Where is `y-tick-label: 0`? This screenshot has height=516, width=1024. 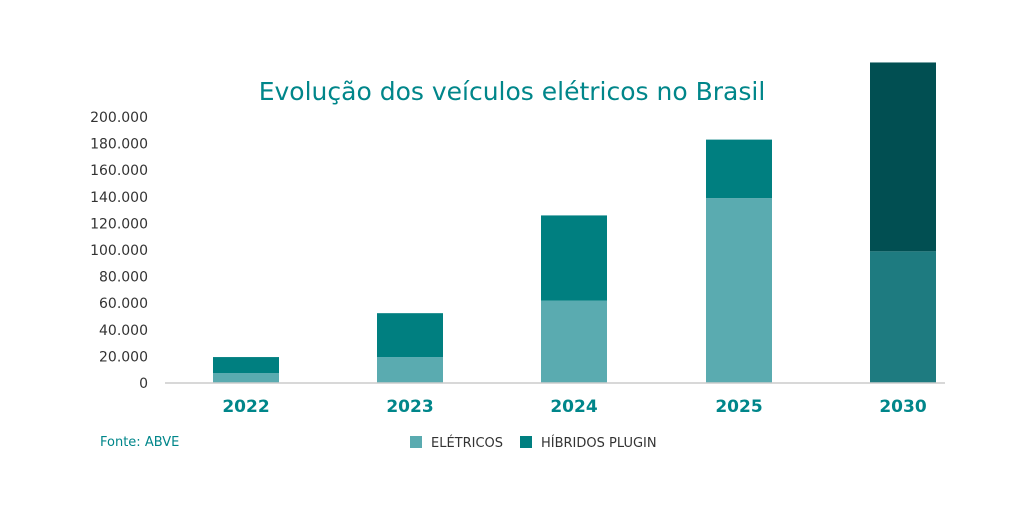
y-tick-label: 0 is located at coordinates (143, 384).